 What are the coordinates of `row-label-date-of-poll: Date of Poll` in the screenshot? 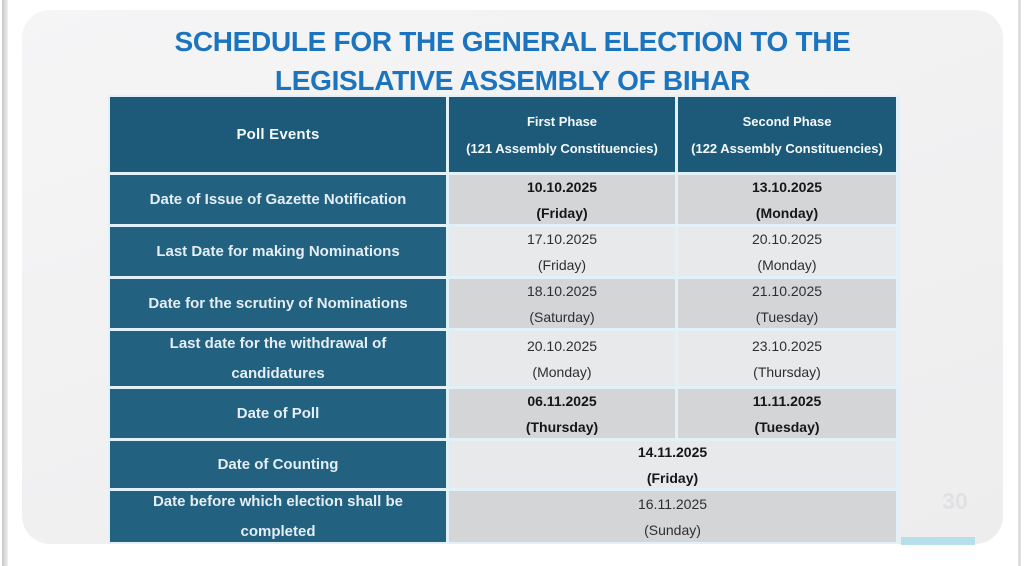 It's located at (278, 413).